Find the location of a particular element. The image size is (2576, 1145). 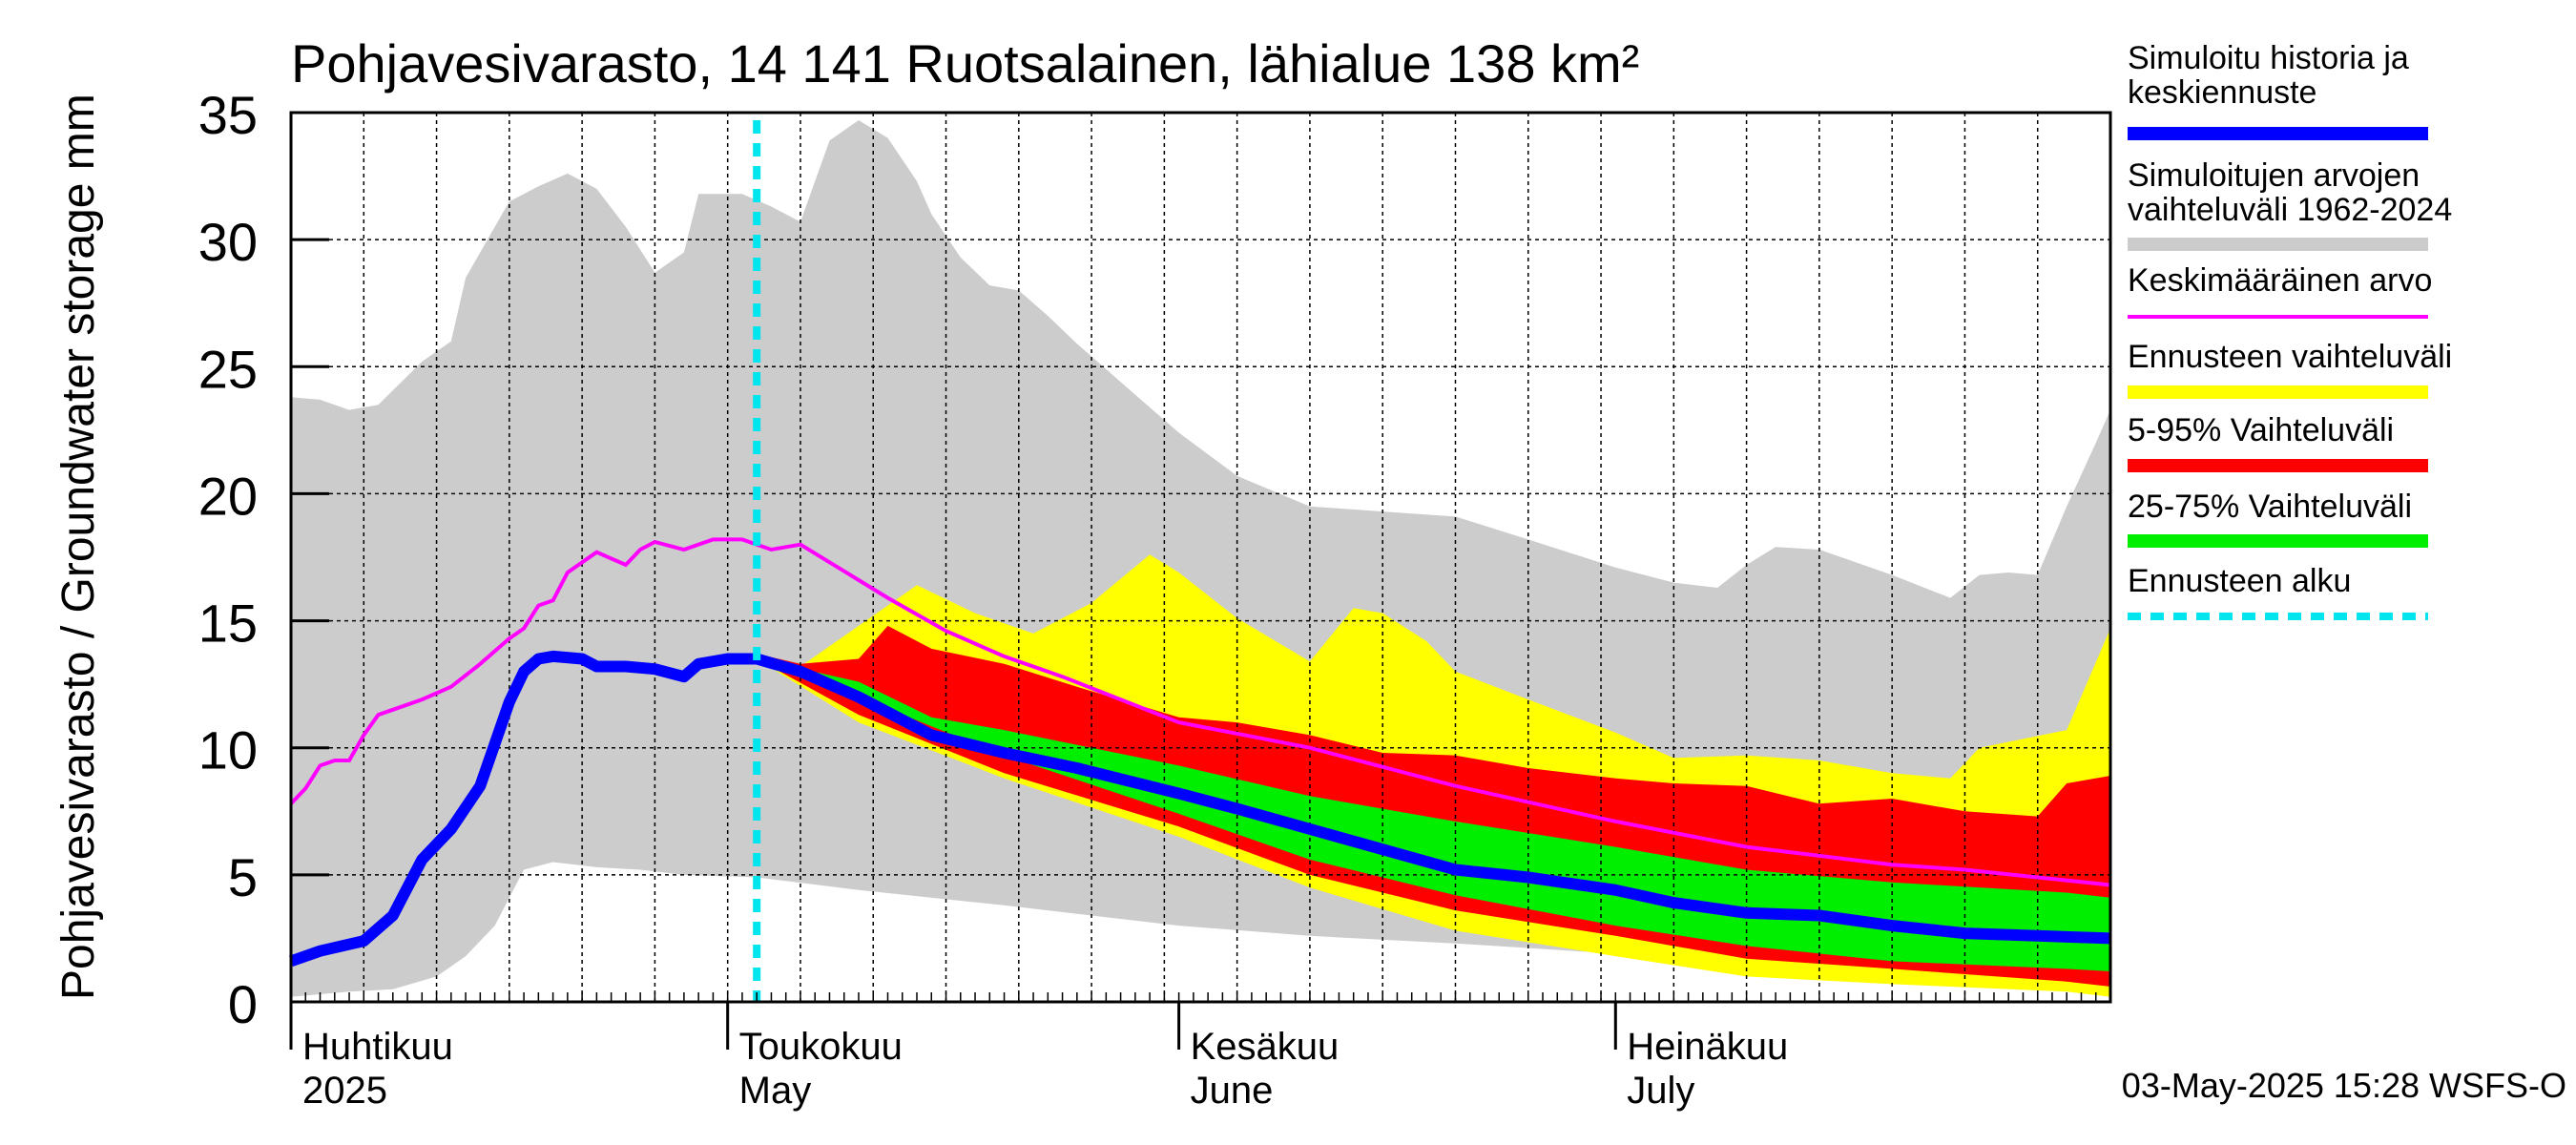

legend-label: vaihteluväli 1962-2024 is located at coordinates (2290, 210).